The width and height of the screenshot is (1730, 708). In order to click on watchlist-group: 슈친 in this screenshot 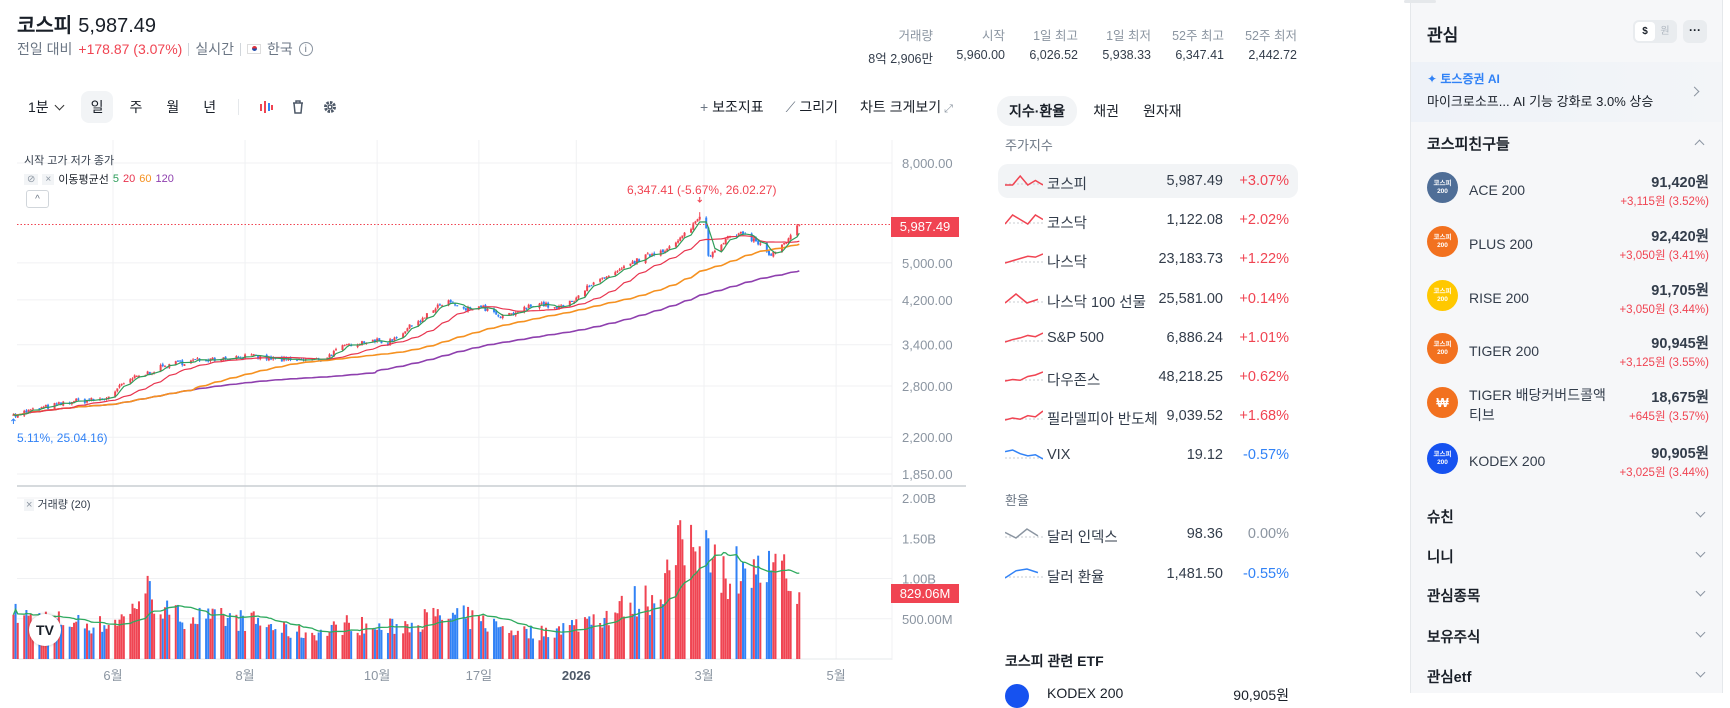, I will do `click(1568, 516)`.